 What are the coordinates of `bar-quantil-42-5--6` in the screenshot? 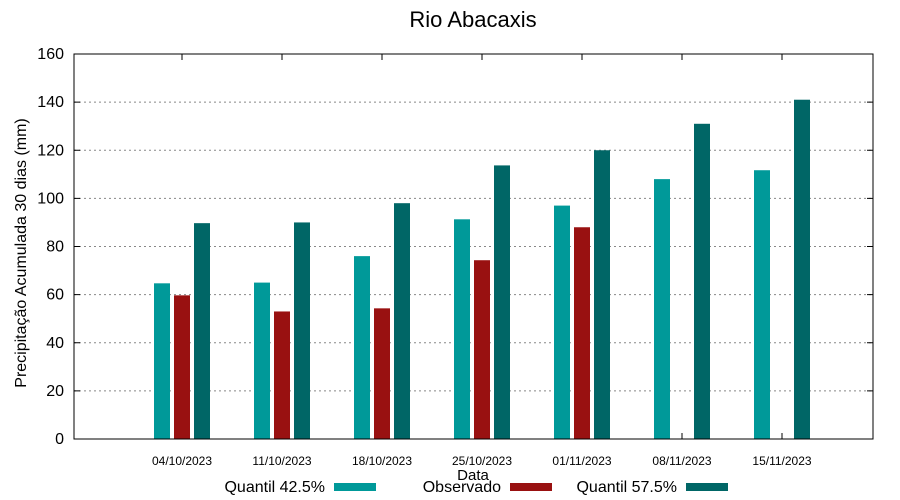 It's located at (762, 305).